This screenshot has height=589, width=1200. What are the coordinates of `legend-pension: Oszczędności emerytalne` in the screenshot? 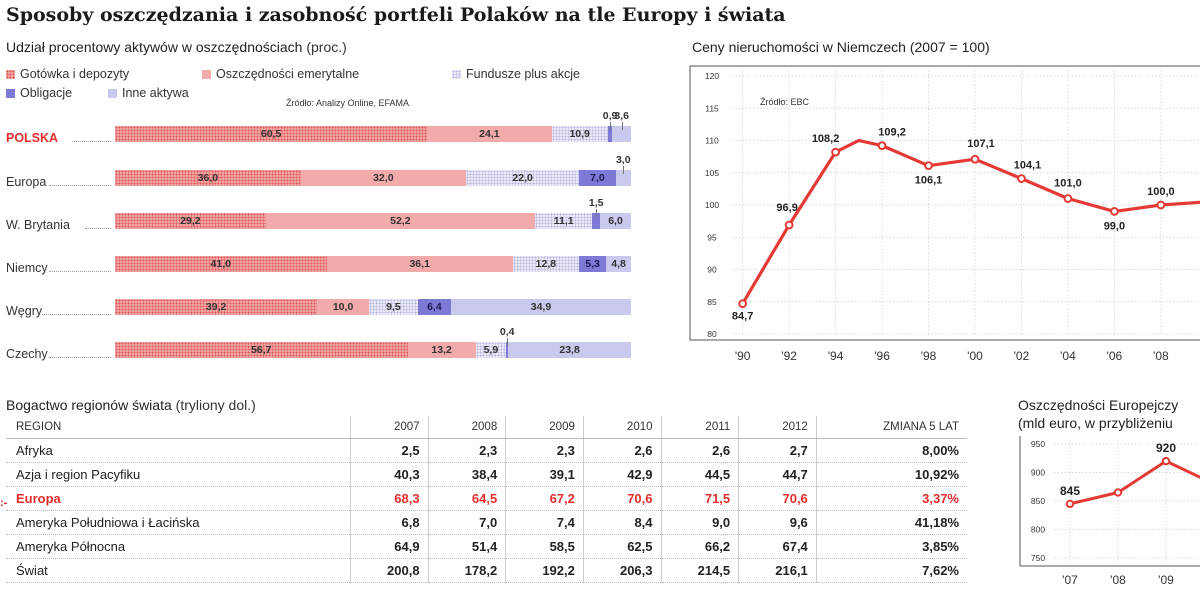 It's located at (280, 74).